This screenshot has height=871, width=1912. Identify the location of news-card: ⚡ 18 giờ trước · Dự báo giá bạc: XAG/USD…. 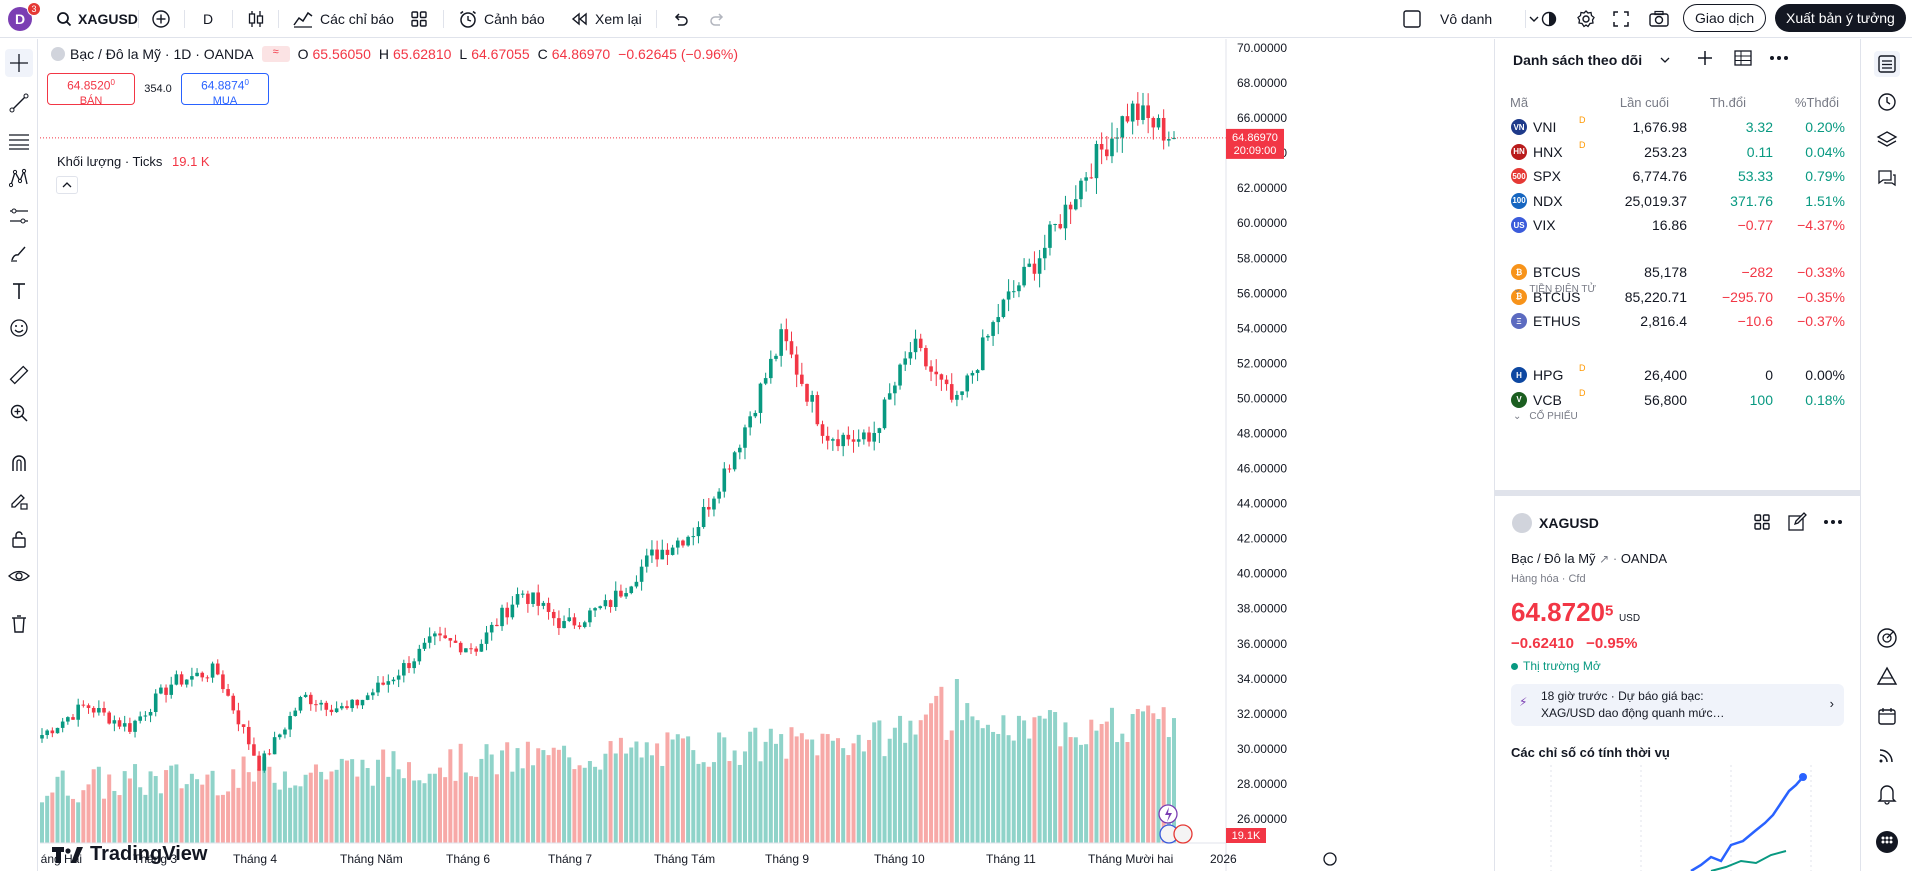
(1677, 705).